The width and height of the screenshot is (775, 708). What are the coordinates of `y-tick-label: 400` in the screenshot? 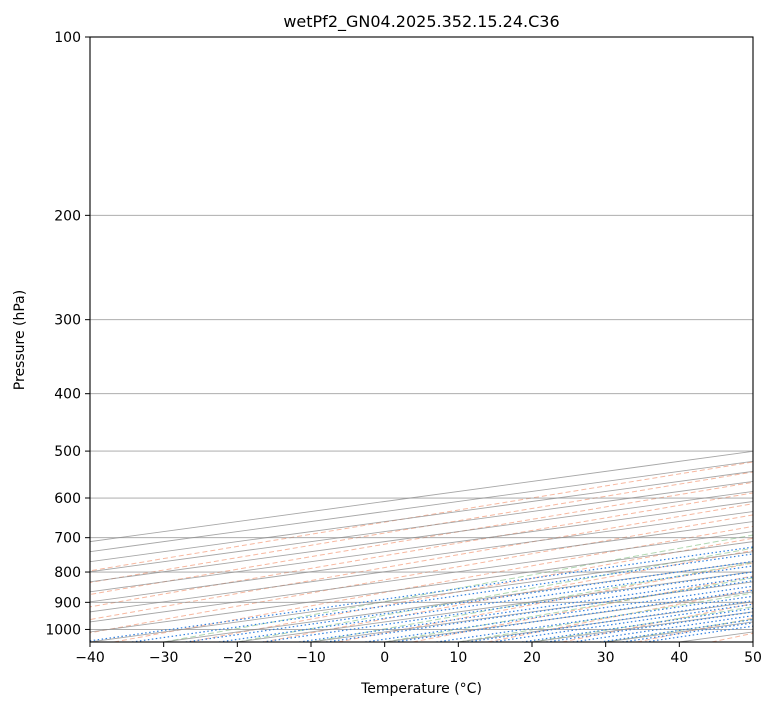 It's located at (67, 395).